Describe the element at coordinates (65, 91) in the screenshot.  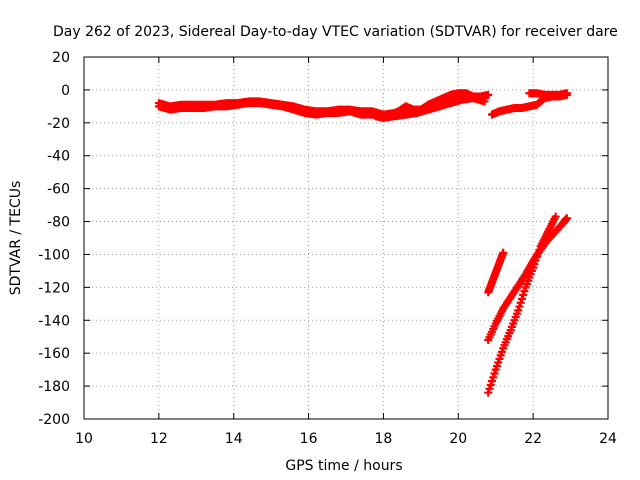
I see `y-tick-label: 0` at that location.